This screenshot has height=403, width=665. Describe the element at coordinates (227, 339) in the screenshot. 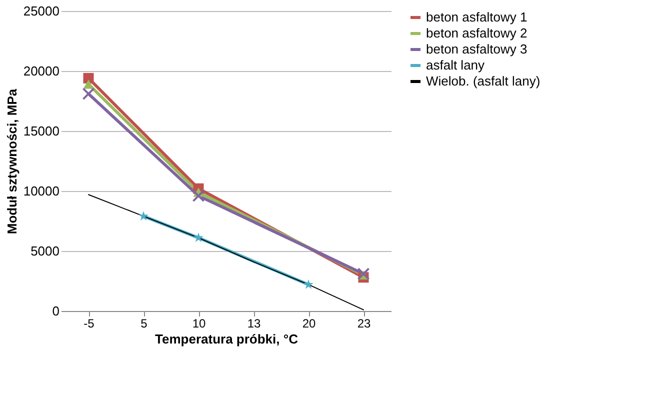

I see `x-axis-title: Temperatura próbki, °C` at that location.